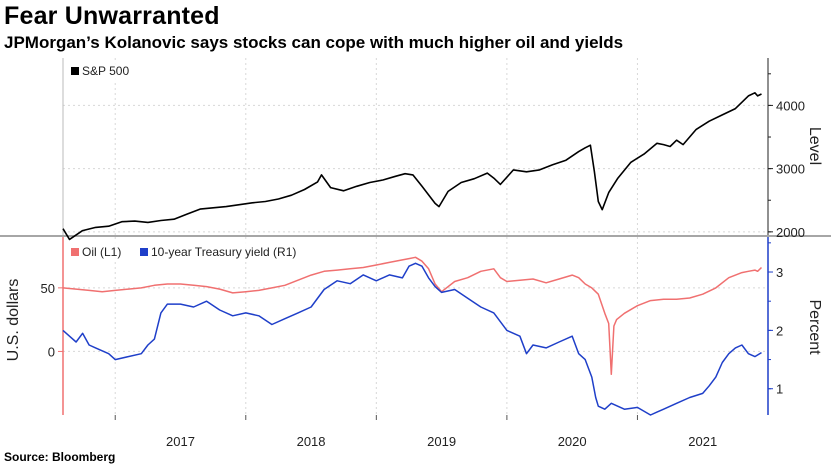  What do you see at coordinates (790, 169) in the screenshot?
I see `y-tick-label-level-3000: 3000` at bounding box center [790, 169].